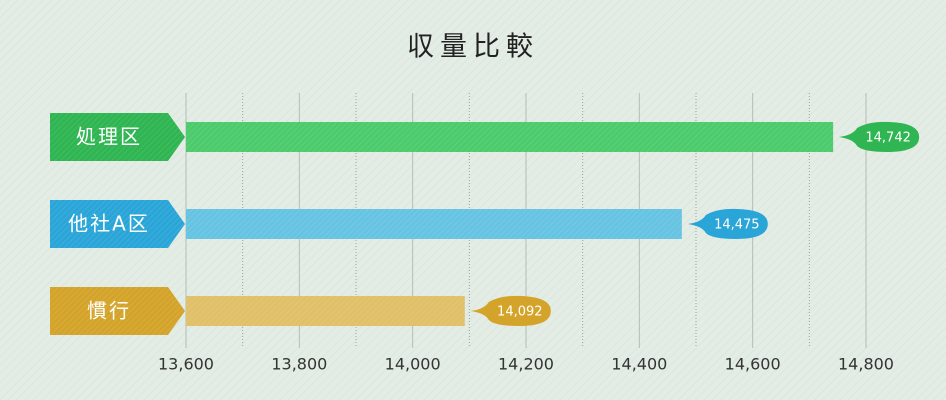  Describe the element at coordinates (737, 225) in the screenshot. I see `value-label: 14,475` at that location.